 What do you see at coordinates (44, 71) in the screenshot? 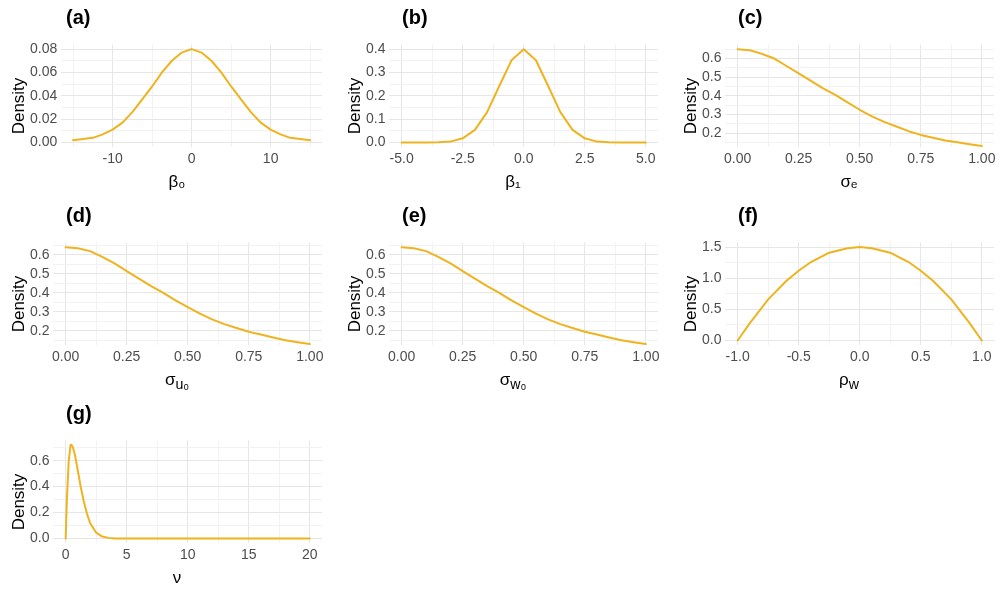
I see `y-tick-label: 0.06` at bounding box center [44, 71].